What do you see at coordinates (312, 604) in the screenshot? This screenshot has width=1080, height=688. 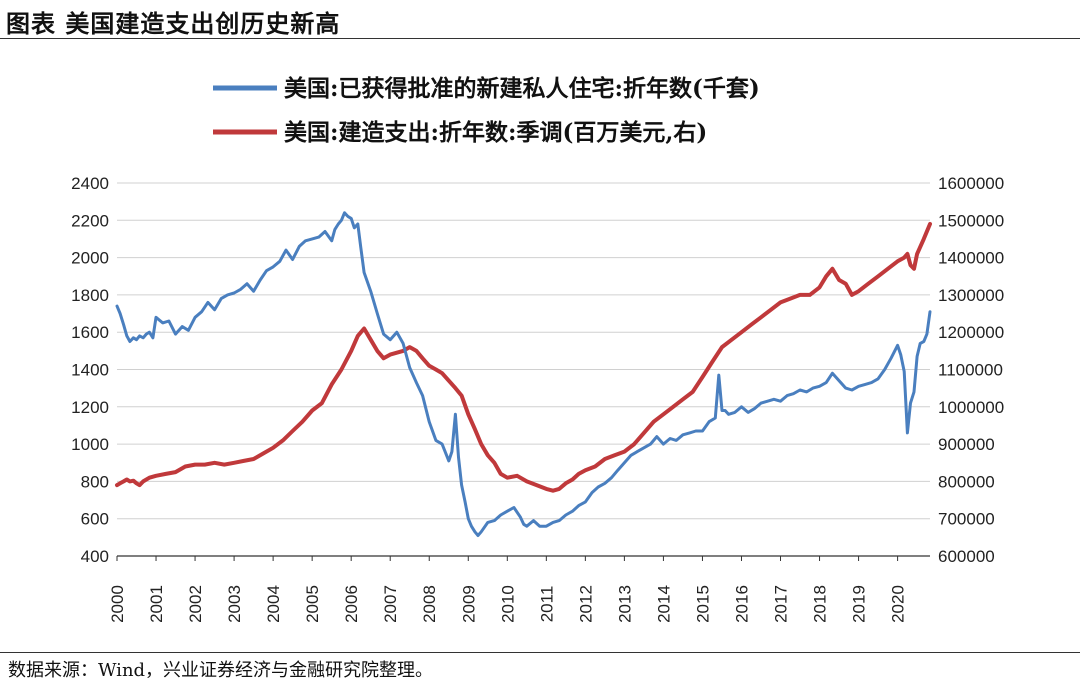 I see `x-tick-label: 2005` at bounding box center [312, 604].